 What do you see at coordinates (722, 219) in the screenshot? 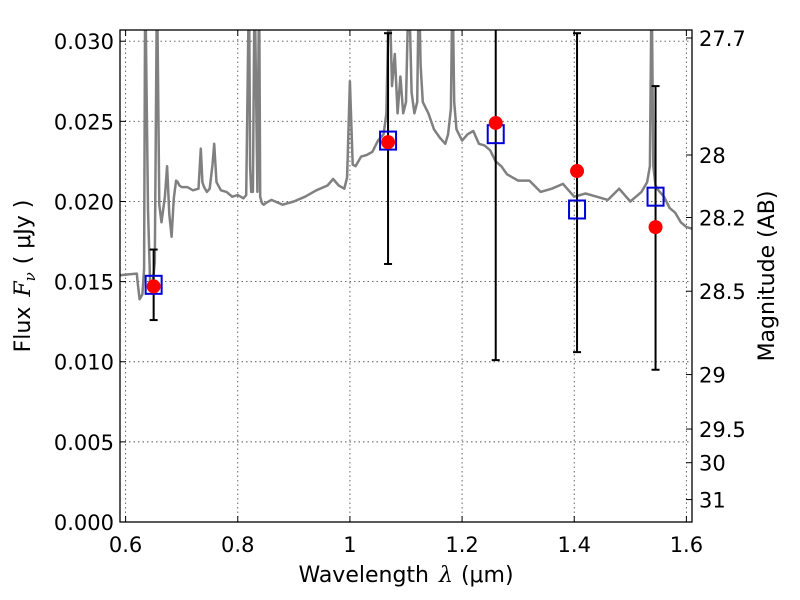
I see `y2-tick-label: 28.2` at bounding box center [722, 219].